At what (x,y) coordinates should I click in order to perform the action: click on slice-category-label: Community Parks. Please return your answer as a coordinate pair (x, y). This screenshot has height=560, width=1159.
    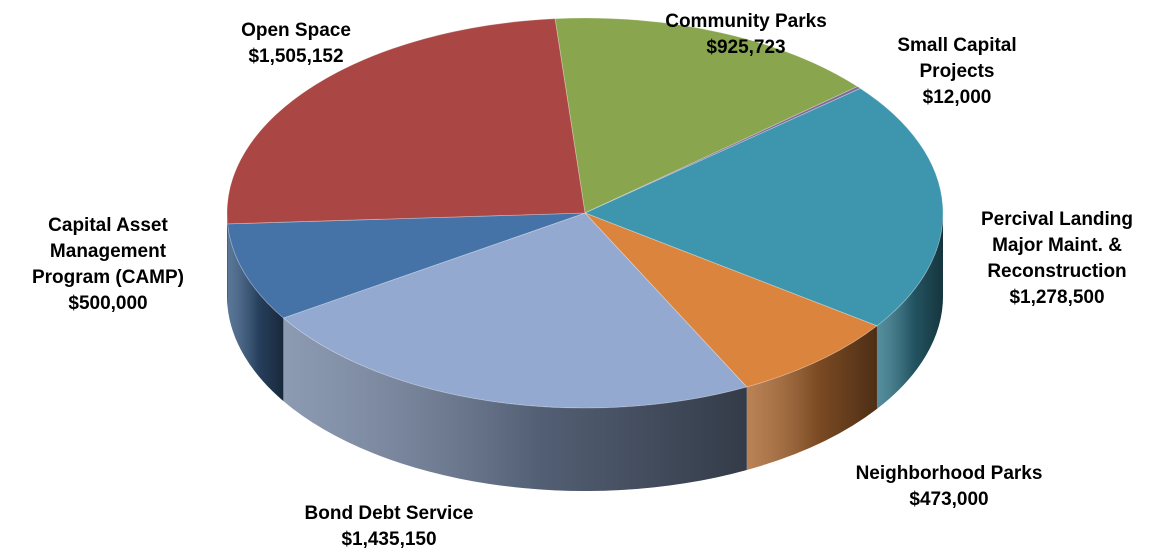
    Looking at the image, I should click on (746, 21).